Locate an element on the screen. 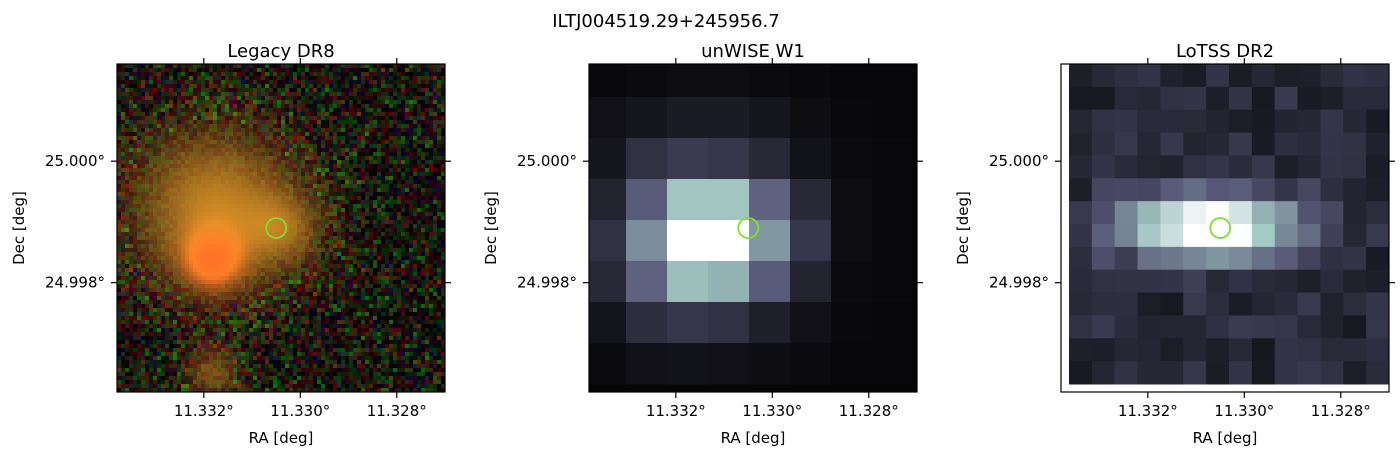  panel-title: unWISE W1 is located at coordinates (753, 51).